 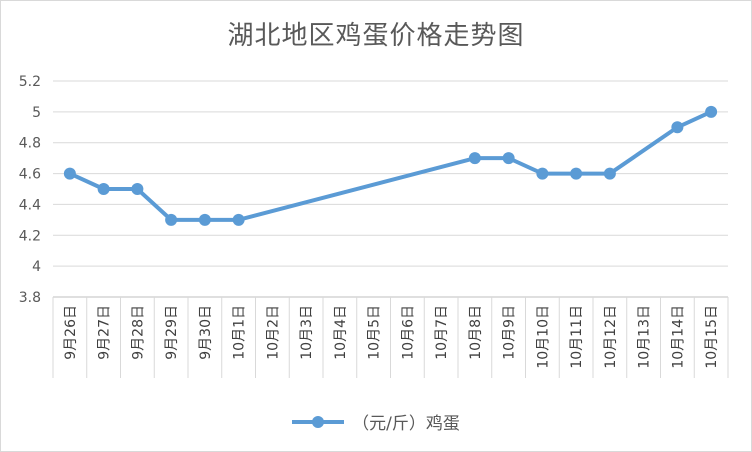 What do you see at coordinates (712, 337) in the screenshot?
I see `x-tick-label: 10月15日` at bounding box center [712, 337].